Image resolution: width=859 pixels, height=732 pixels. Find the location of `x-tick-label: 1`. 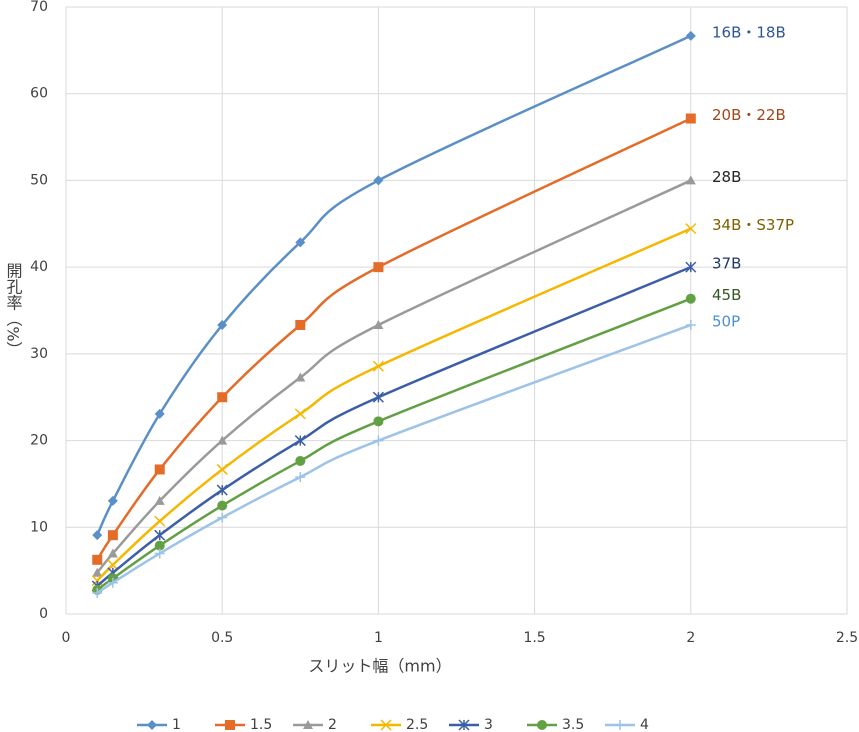

x-tick-label: 1 is located at coordinates (378, 638).